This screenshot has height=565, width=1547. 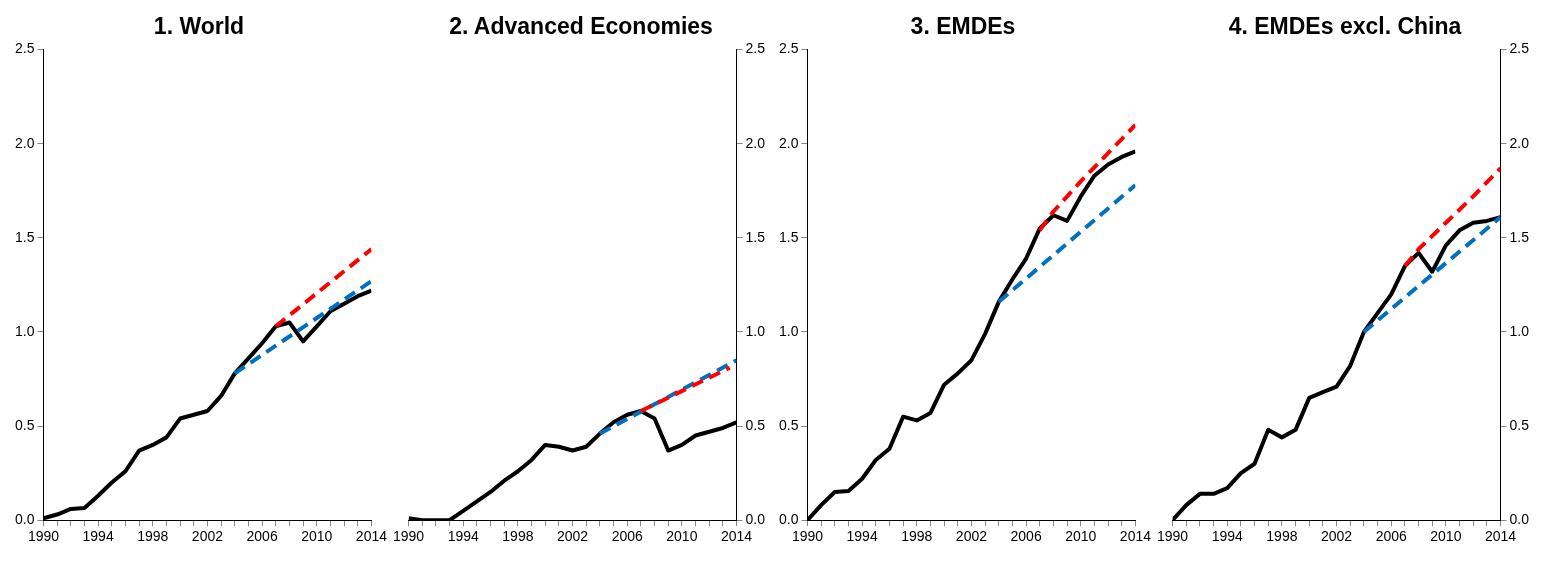 What do you see at coordinates (963, 26) in the screenshot?
I see `chart-title: 3. EMDEs` at bounding box center [963, 26].